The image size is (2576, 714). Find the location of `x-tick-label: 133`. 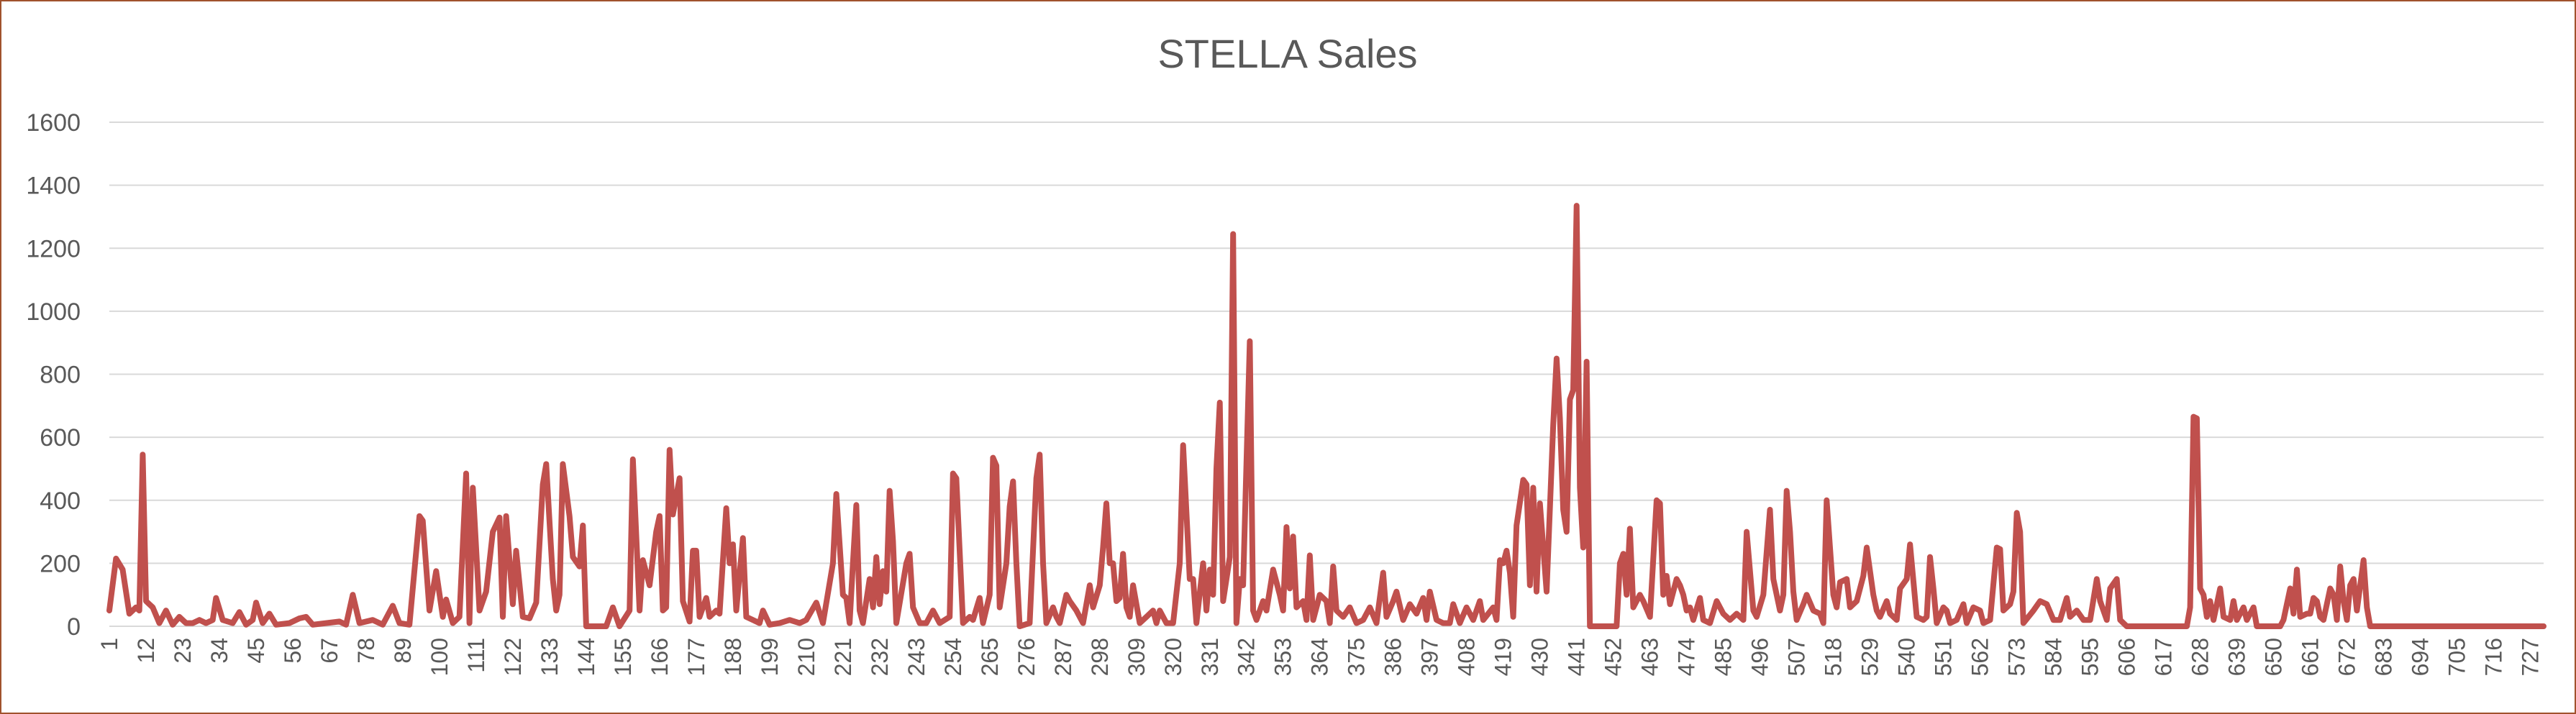

x-tick-label: 133 is located at coordinates (550, 657).